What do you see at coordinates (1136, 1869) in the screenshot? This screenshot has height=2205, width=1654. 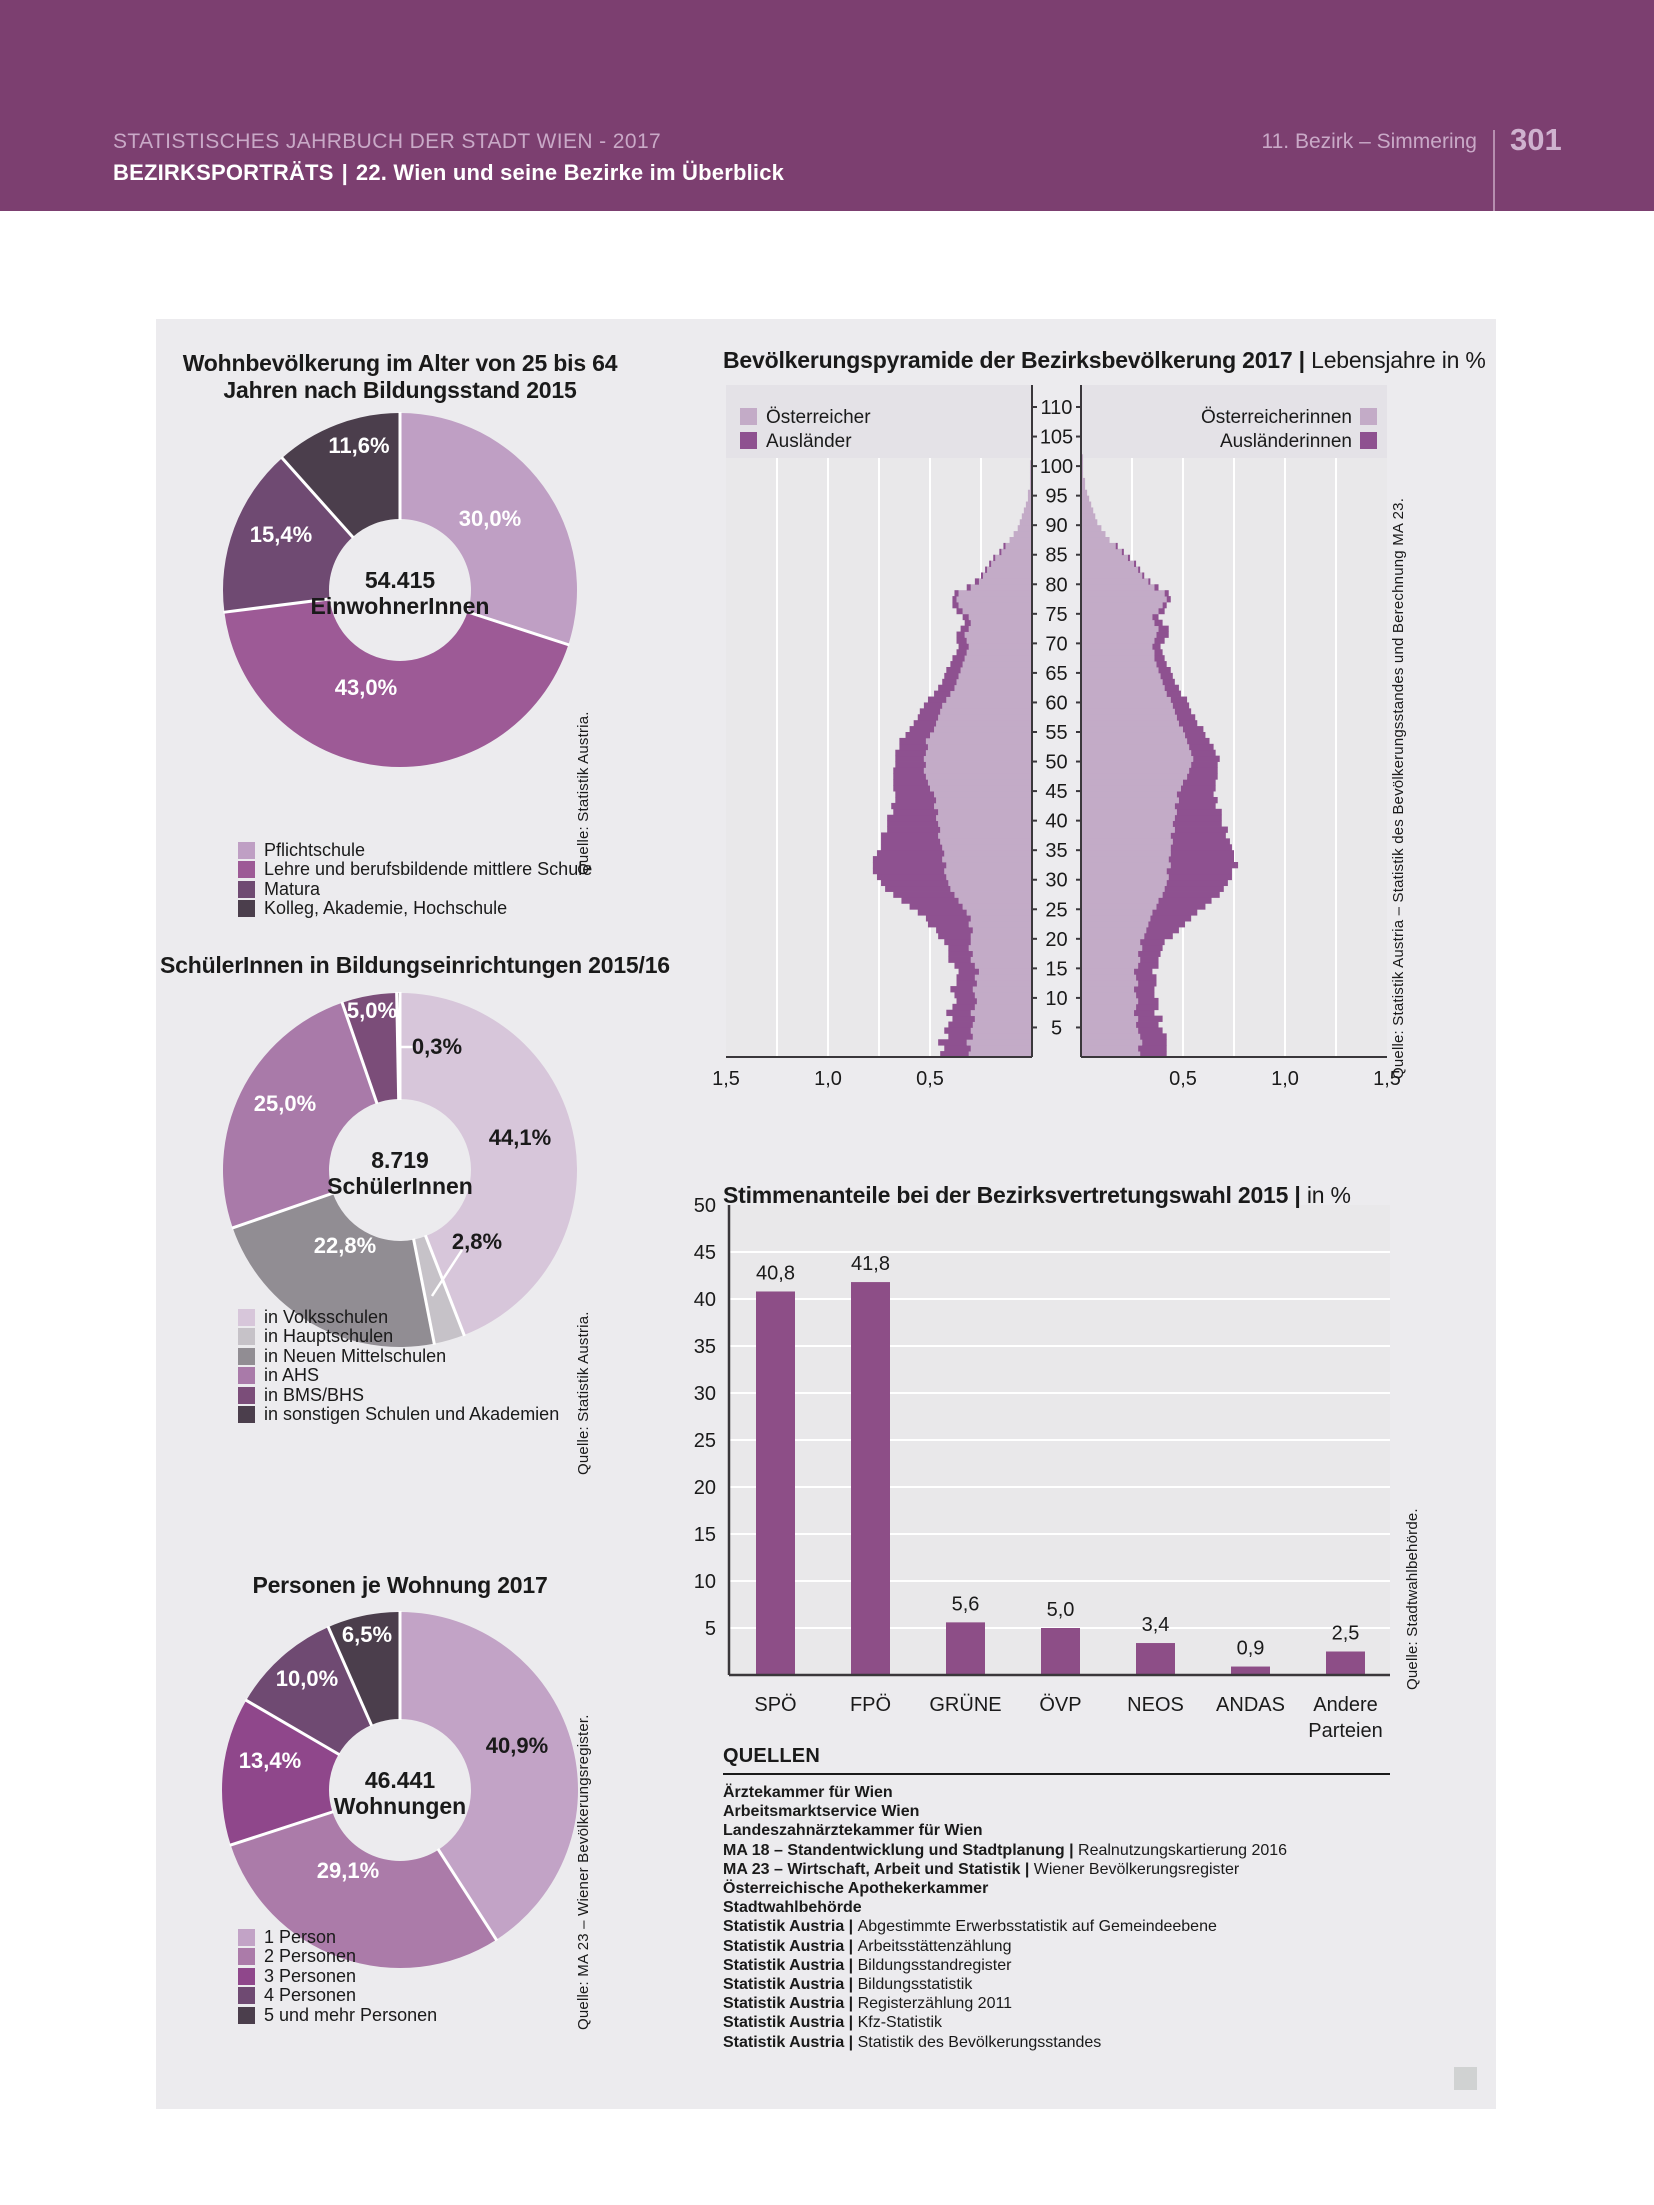 I see `source-entry-detail: Wiener Bevölkerungsregister` at bounding box center [1136, 1869].